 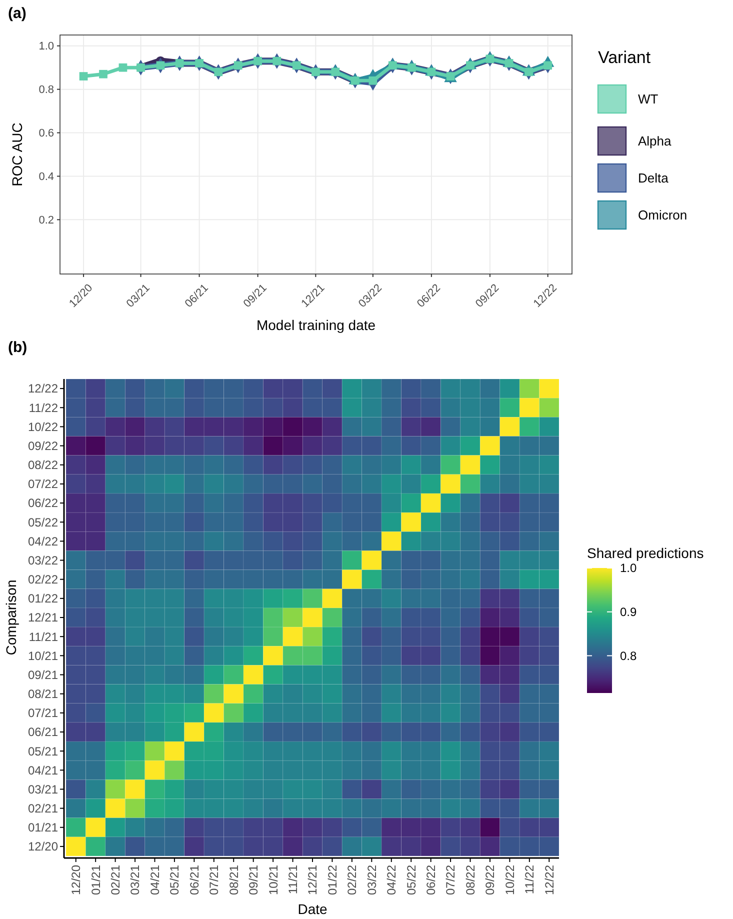 I want to click on color-bar-label: 1.0, so click(x=629, y=568).